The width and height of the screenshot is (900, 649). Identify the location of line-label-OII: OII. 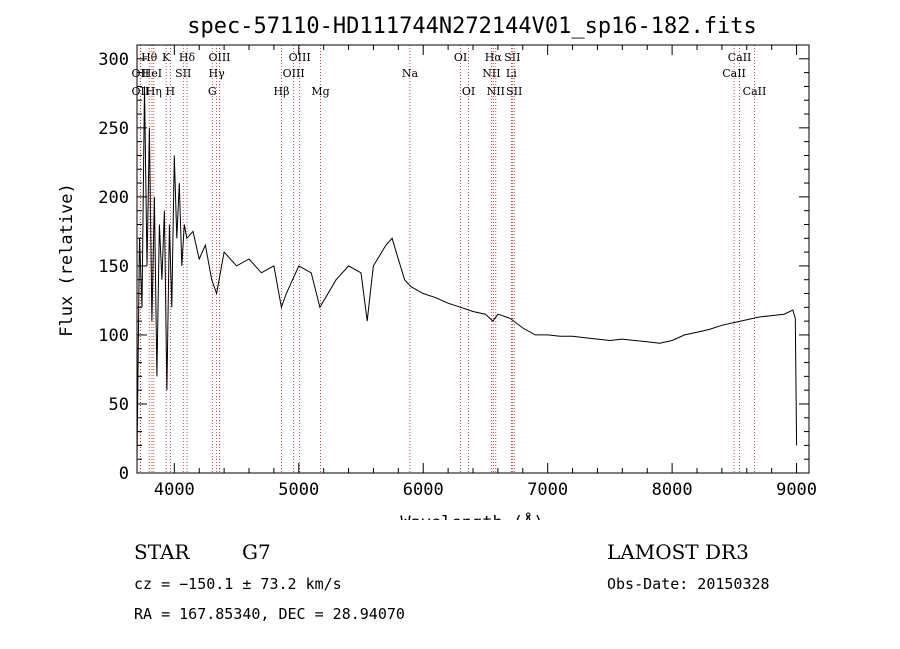
(141, 73).